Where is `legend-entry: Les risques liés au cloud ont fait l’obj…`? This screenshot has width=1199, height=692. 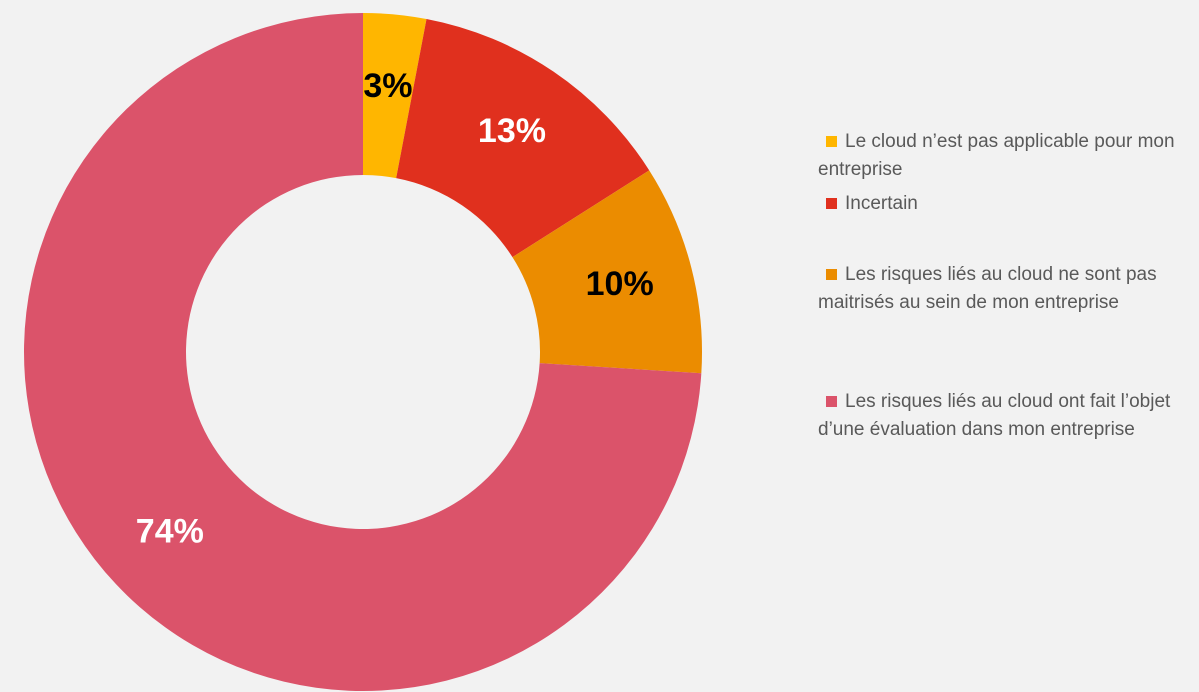
legend-entry: Les risques liés au cloud ont fait l’obj… is located at coordinates (1008, 416).